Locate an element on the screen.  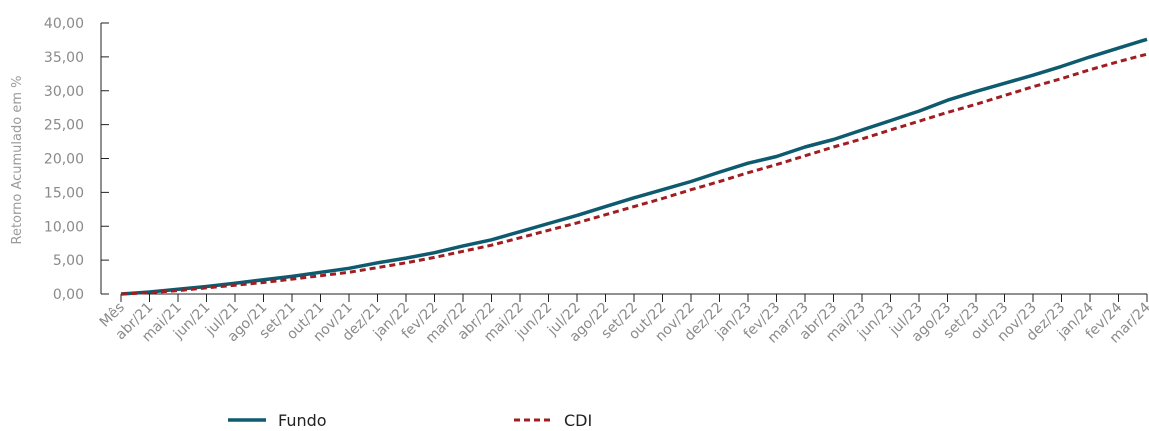
legend-item-fundo: Fundo is located at coordinates (277, 420).